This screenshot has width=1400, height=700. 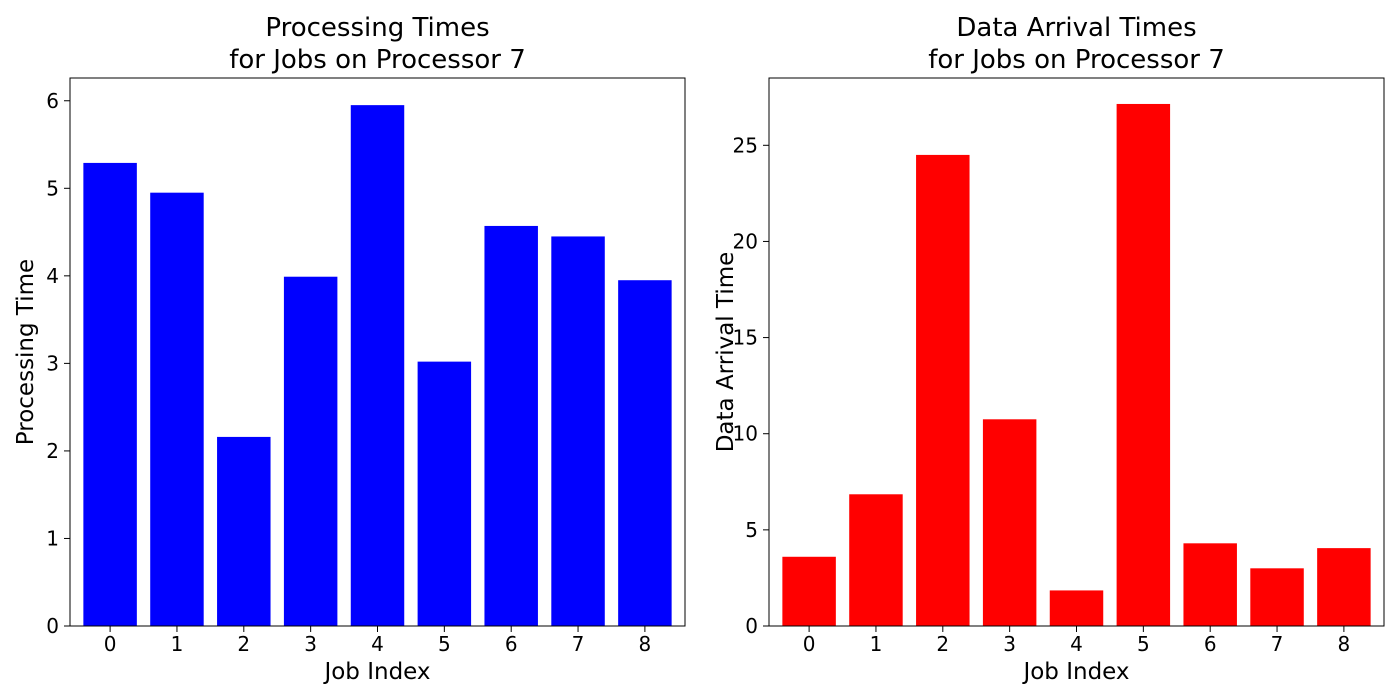 I want to click on y-tick-label: 2, so click(x=52, y=451).